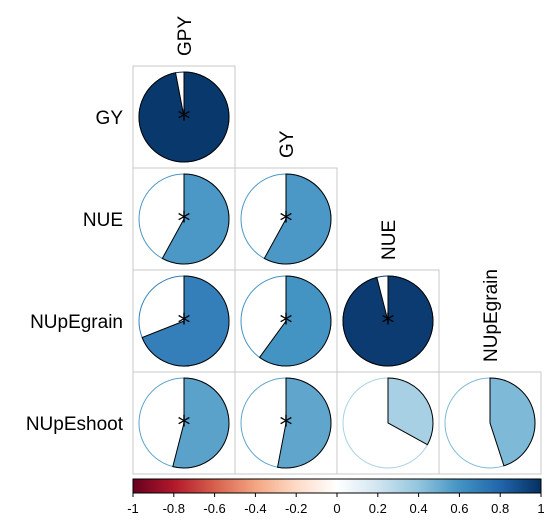 The height and width of the screenshot is (529, 550). Describe the element at coordinates (336, 508) in the screenshot. I see `colorbar-tick-label: 0` at that location.